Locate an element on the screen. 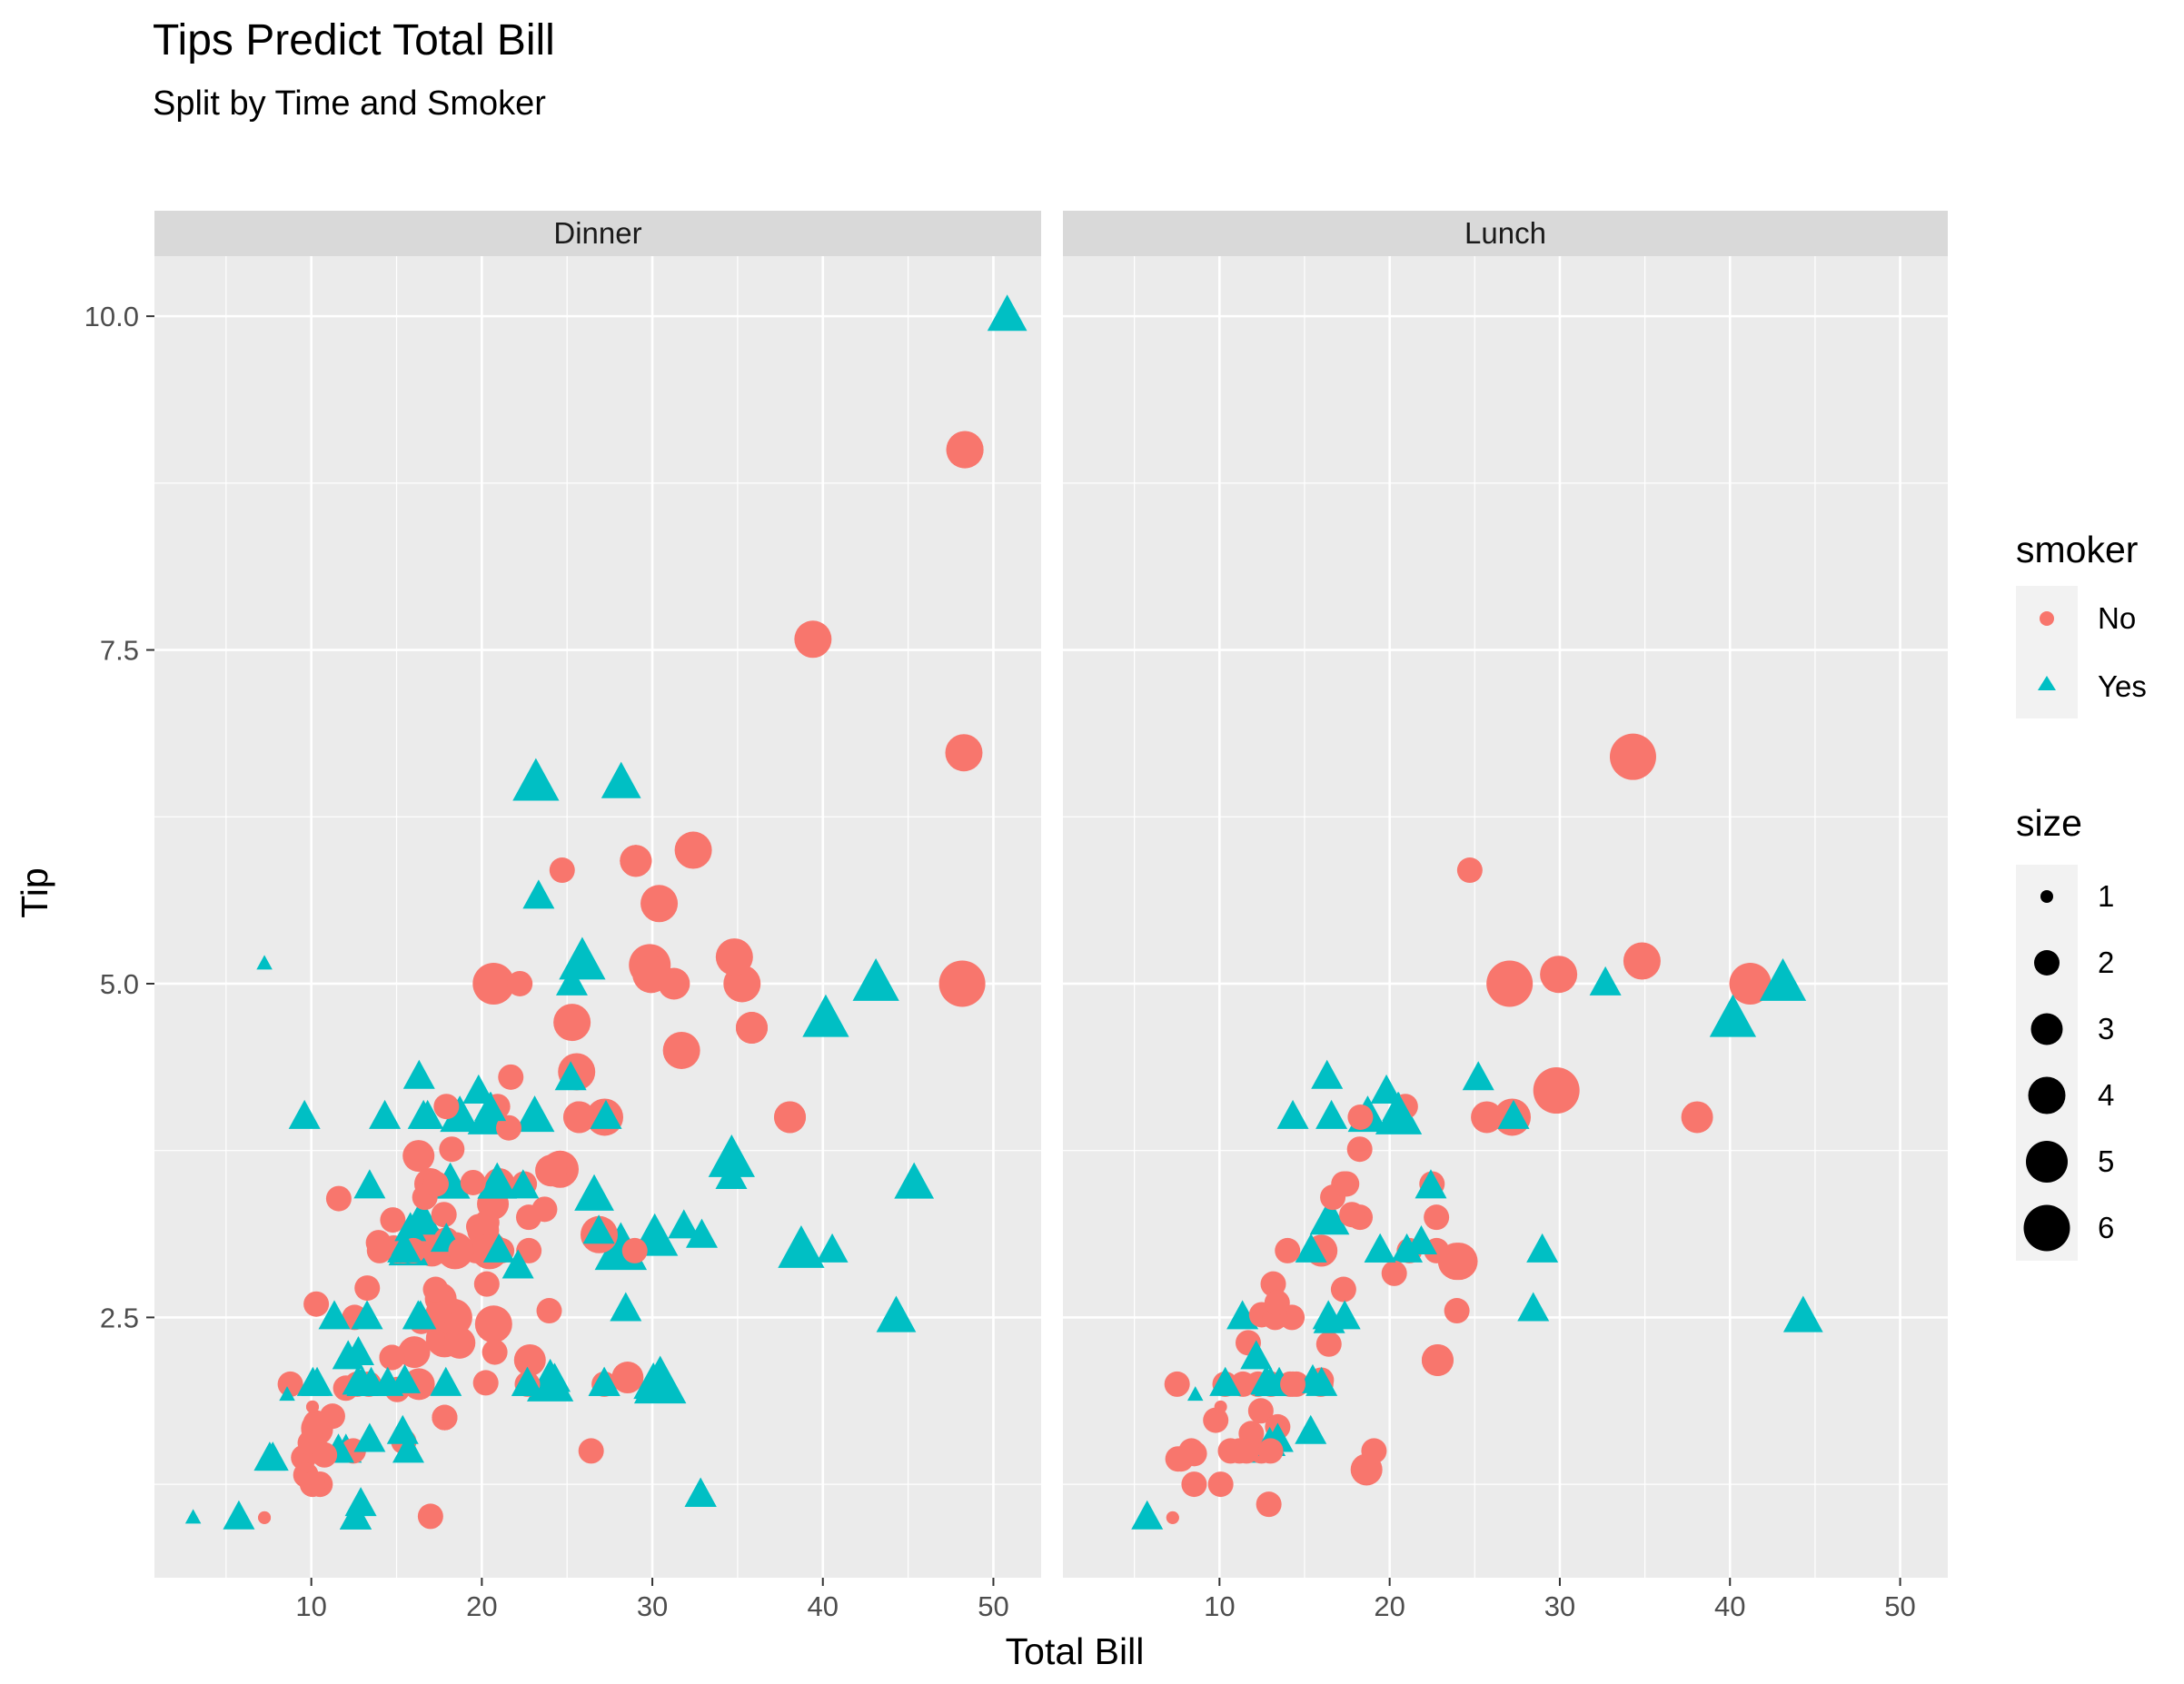  x-tick-label: 30 is located at coordinates (653, 1606).